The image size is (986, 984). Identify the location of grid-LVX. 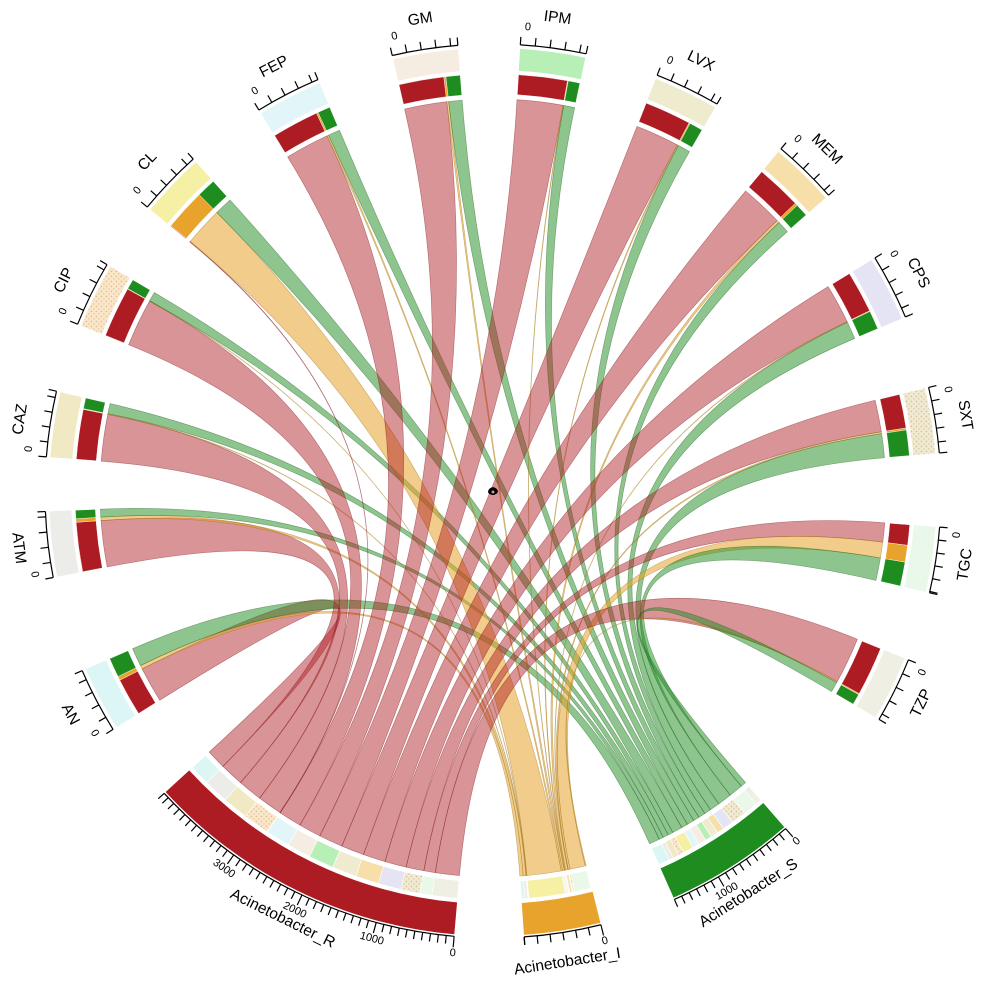
(681, 102).